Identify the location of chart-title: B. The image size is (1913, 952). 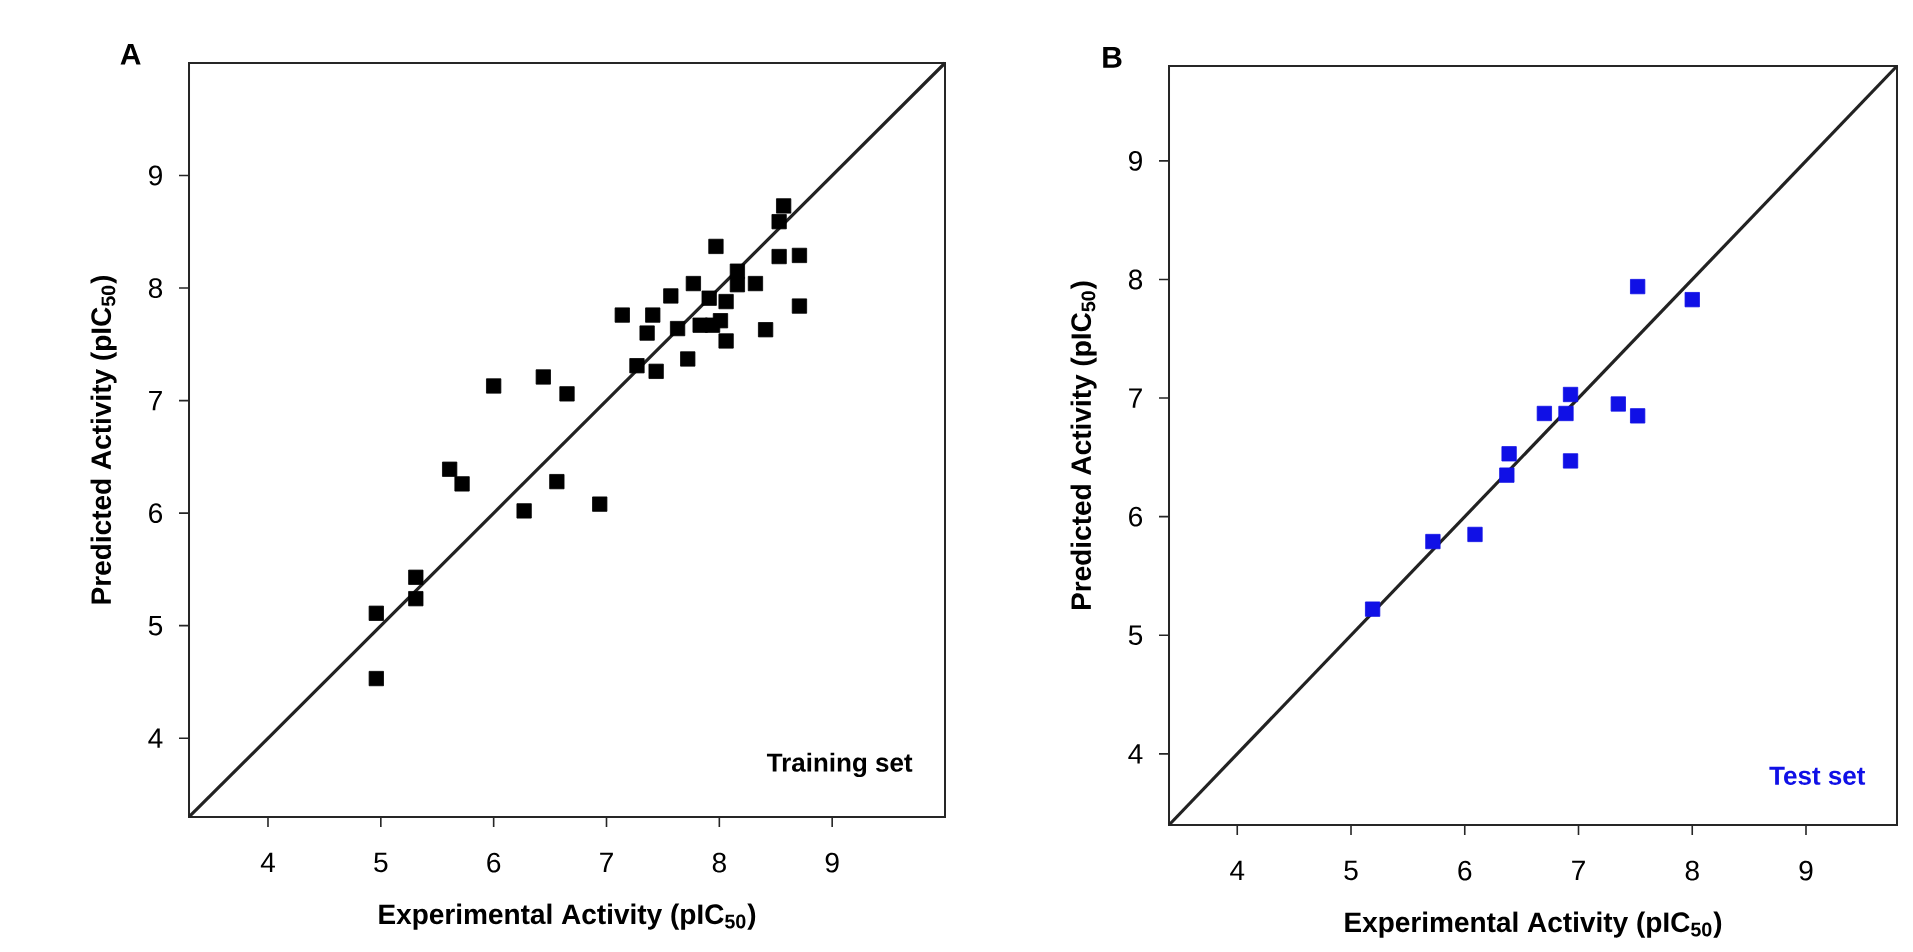
(1112, 57).